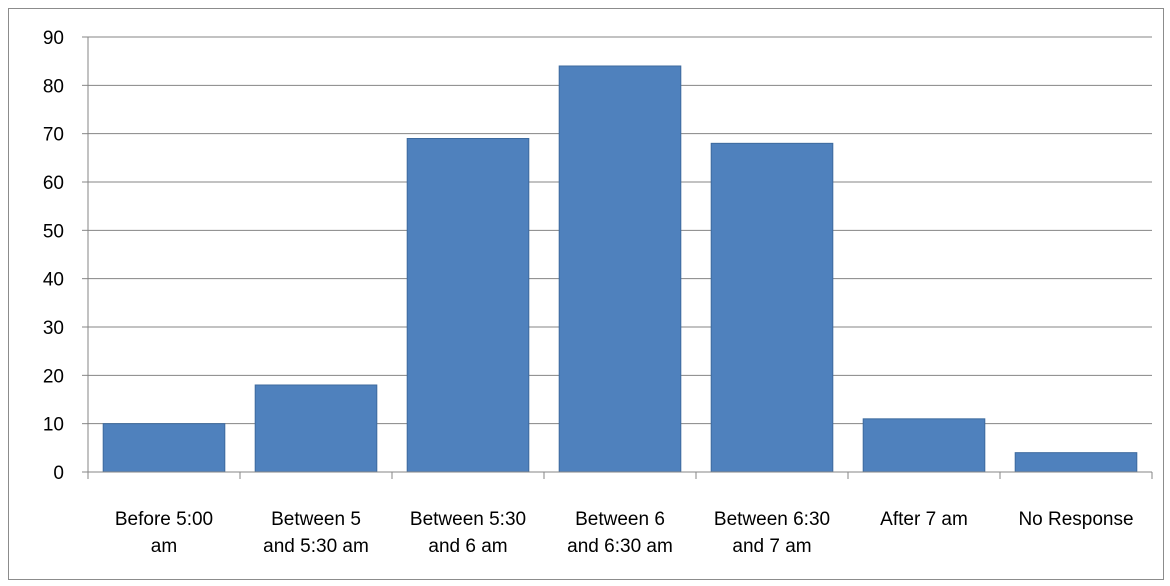 Image resolution: width=1170 pixels, height=586 pixels. Describe the element at coordinates (620, 533) in the screenshot. I see `x-tick-label: Between 6 and 6:30 am` at that location.